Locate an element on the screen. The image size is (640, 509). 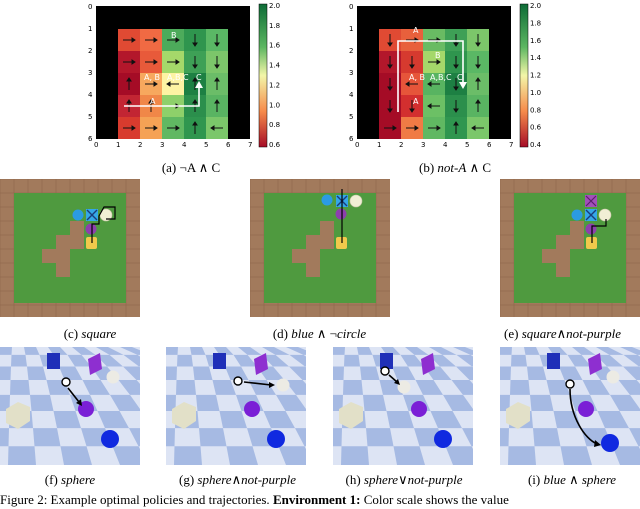
caption-i-mid: ∧ is located at coordinates (573, 479).